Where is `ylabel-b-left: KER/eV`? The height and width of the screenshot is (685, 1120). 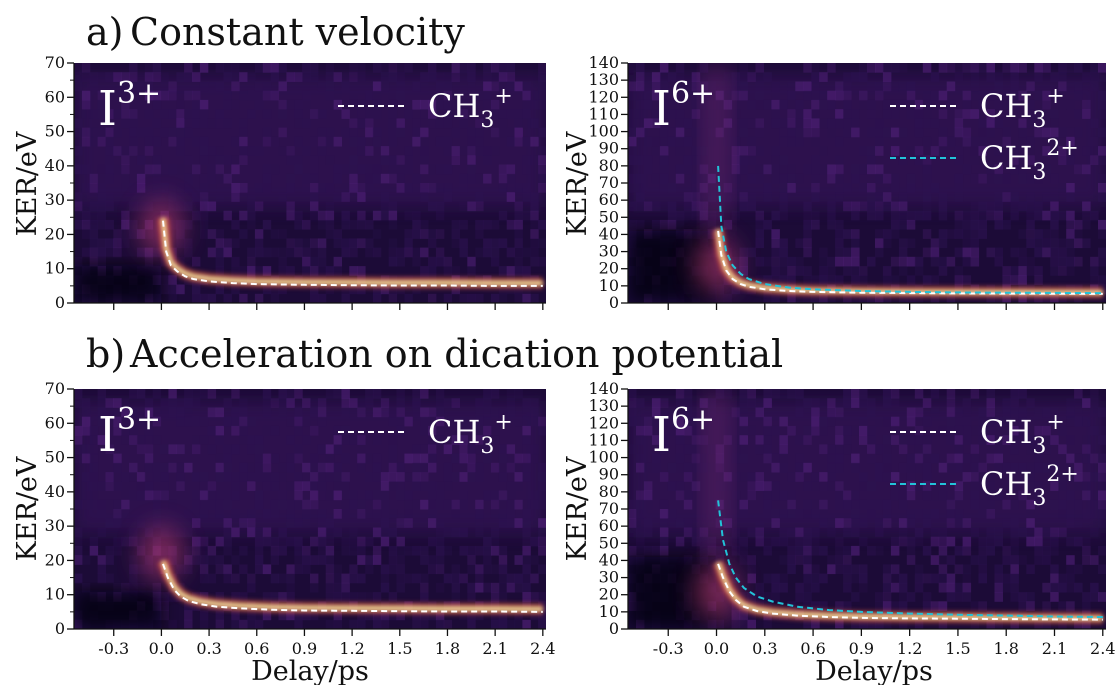
ylabel-b-left: KER/eV is located at coordinates (27, 508).